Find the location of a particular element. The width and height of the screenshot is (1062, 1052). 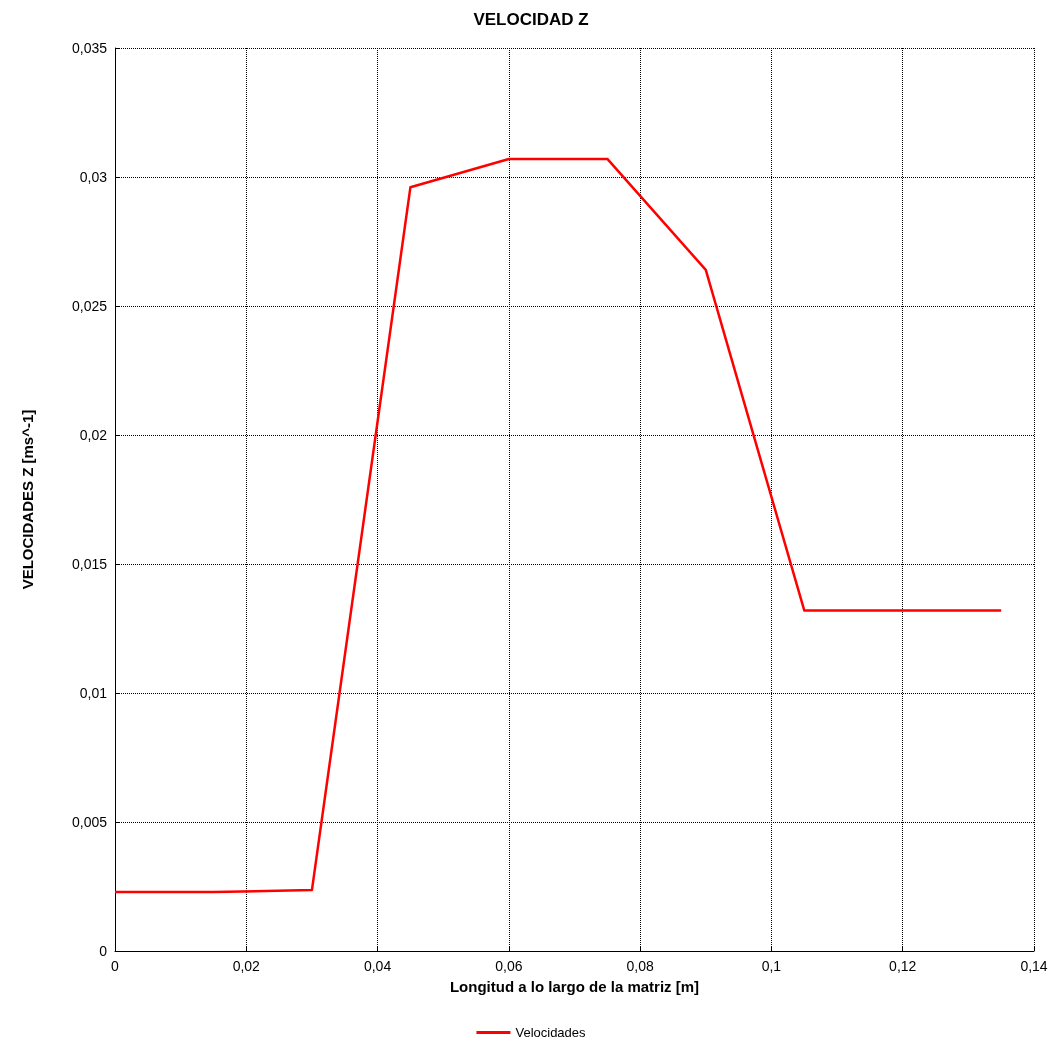

x-tick-label: 0,14 is located at coordinates (1034, 966).